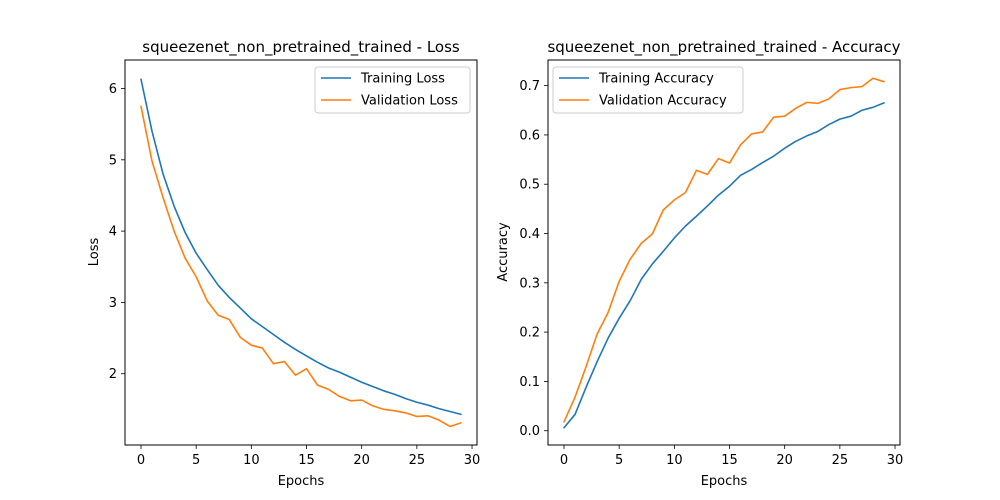  I want to click on accuracy-x-tick-label: 5, so click(619, 460).